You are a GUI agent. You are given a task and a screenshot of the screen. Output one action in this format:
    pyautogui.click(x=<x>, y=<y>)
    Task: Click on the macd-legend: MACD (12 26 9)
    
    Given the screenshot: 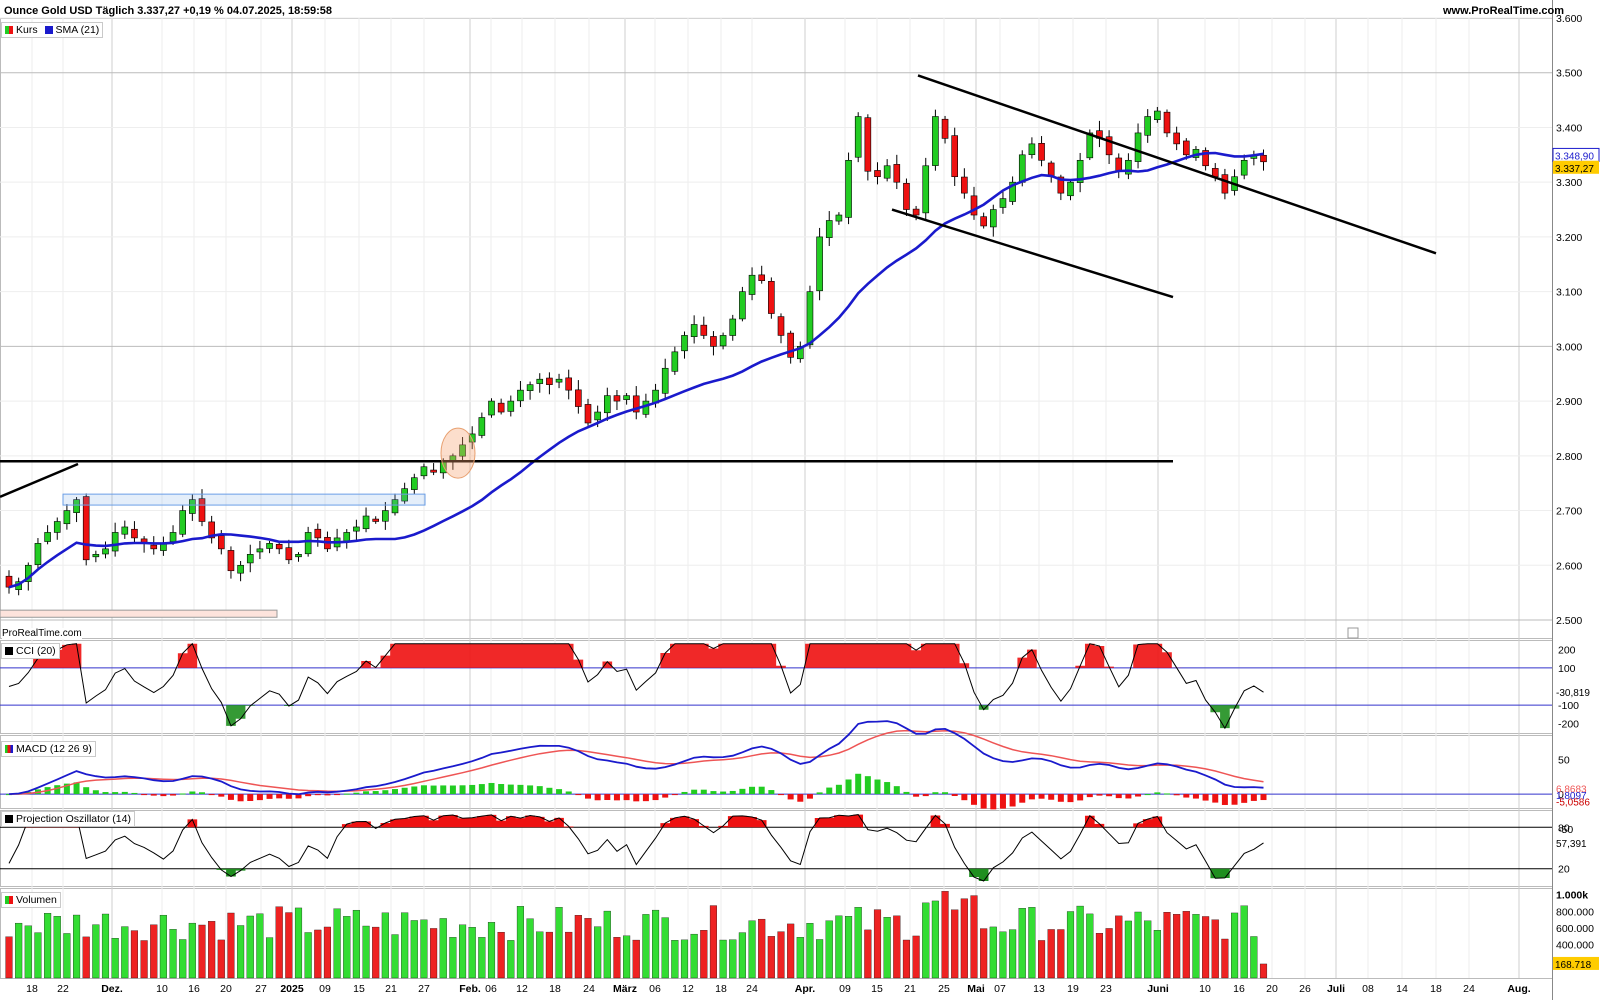 What is the action you would take?
    pyautogui.click(x=48, y=749)
    